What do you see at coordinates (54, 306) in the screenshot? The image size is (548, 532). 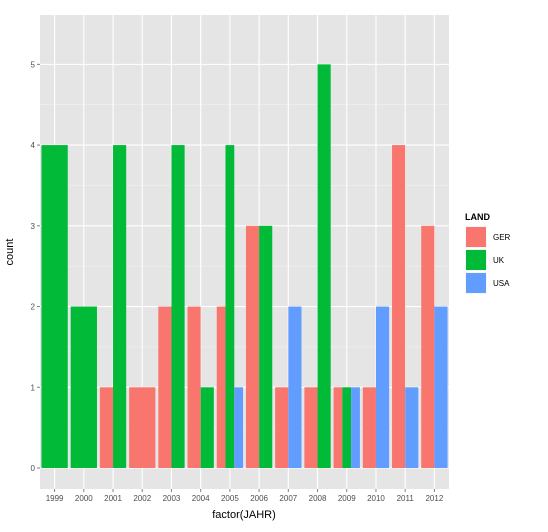 I see `bar-uk-1999` at bounding box center [54, 306].